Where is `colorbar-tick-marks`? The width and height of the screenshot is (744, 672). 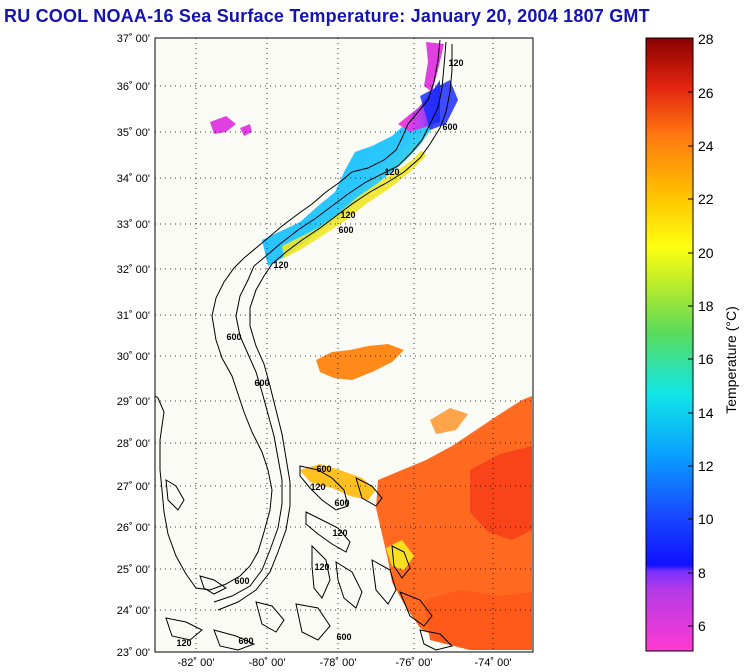
colorbar-tick-marks is located at coordinates (690, 359).